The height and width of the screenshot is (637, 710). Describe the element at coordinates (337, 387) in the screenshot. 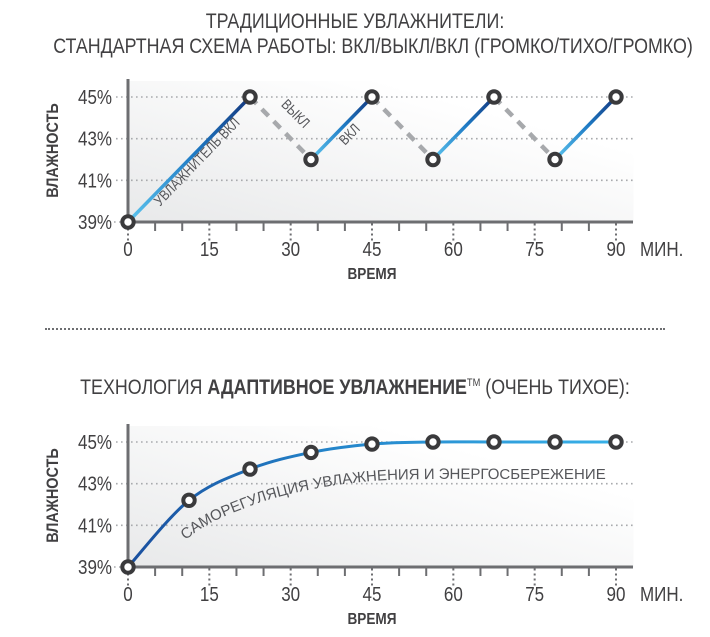

I see `title-brand: АДАПТИВНОЕ УВЛАЖНЕНИЕ` at that location.